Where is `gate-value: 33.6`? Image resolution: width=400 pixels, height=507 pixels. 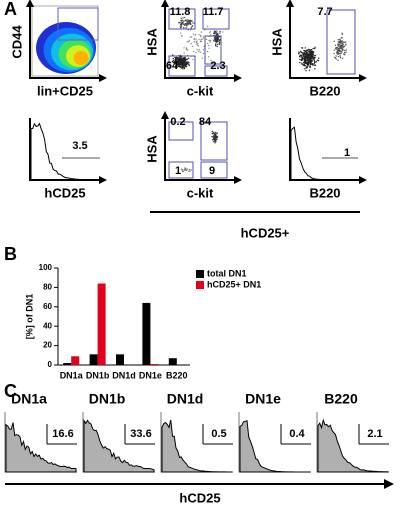
gate-value: 33.6 is located at coordinates (140, 434).